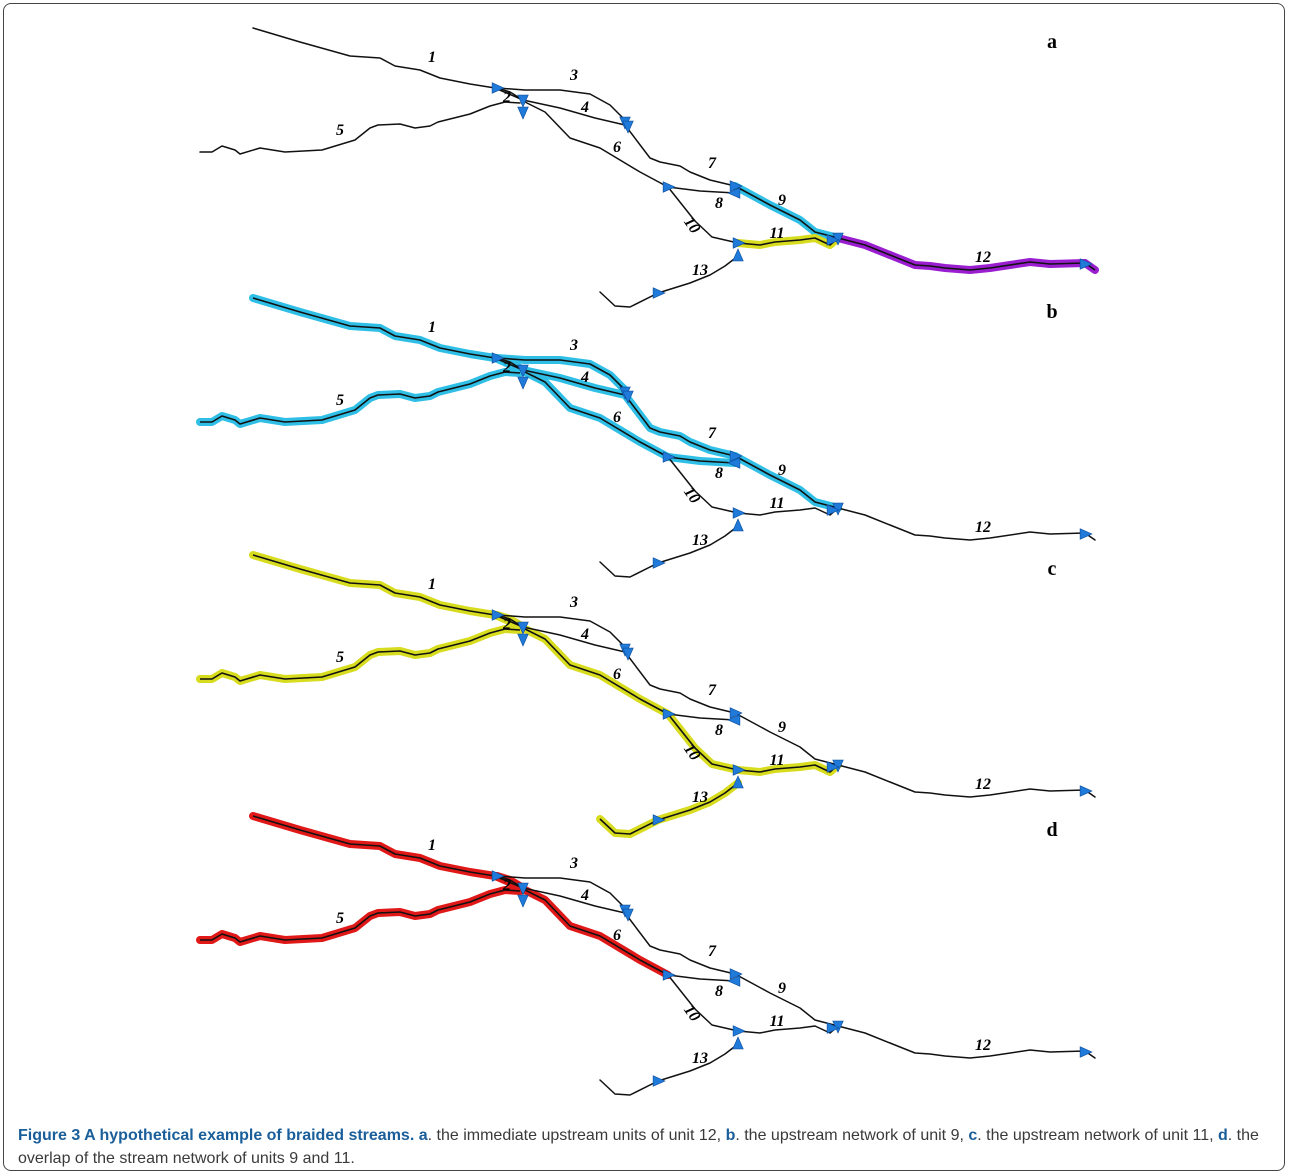 Image resolution: width=1290 pixels, height=1176 pixels. Describe the element at coordinates (852, 1135) in the screenshot. I see `caption-text-b: . the upstream network of unit 9,` at that location.